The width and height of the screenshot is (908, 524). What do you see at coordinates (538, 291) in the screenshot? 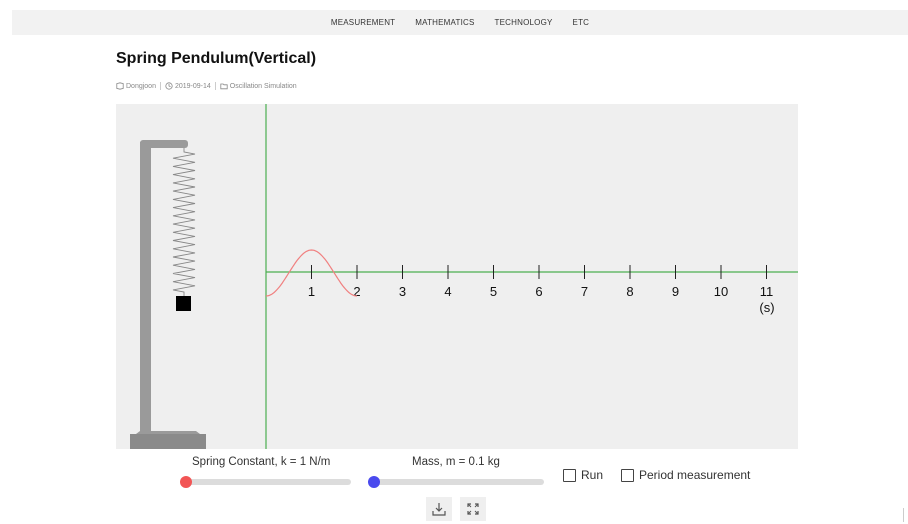
I see `x-tick-label: 6` at bounding box center [538, 291].